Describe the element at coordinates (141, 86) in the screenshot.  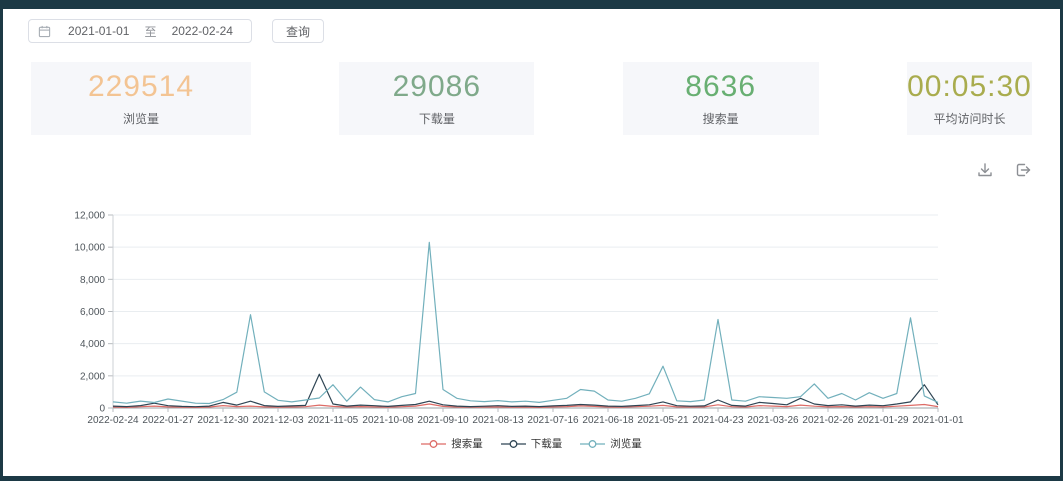
I see `stat-value: 229514` at that location.